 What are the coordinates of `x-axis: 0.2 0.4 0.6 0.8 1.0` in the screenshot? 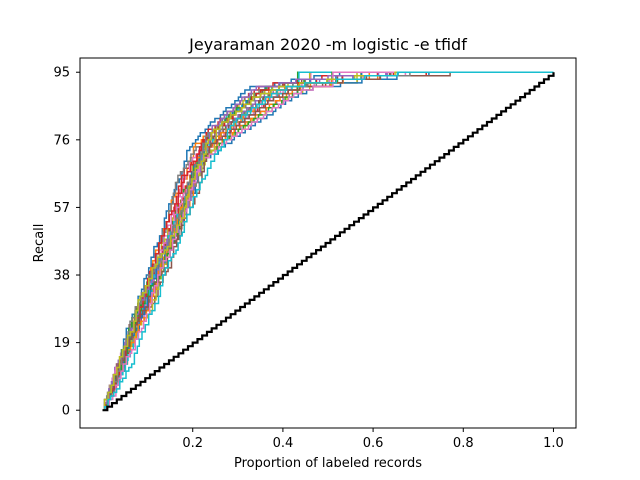 It's located at (373, 439).